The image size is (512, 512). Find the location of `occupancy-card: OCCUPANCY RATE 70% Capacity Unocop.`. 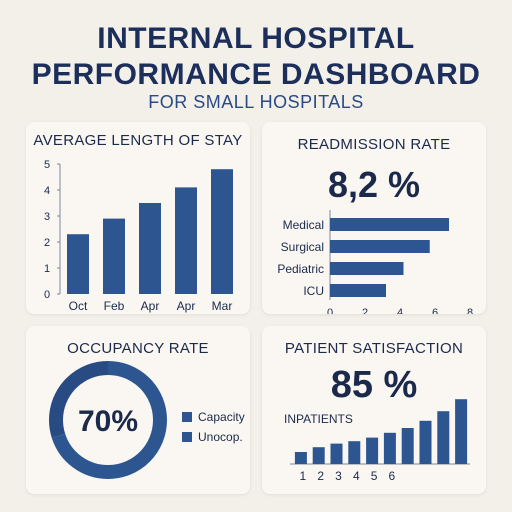

occupancy-card: OCCUPANCY RATE 70% Capacity Unocop. is located at coordinates (138, 410).